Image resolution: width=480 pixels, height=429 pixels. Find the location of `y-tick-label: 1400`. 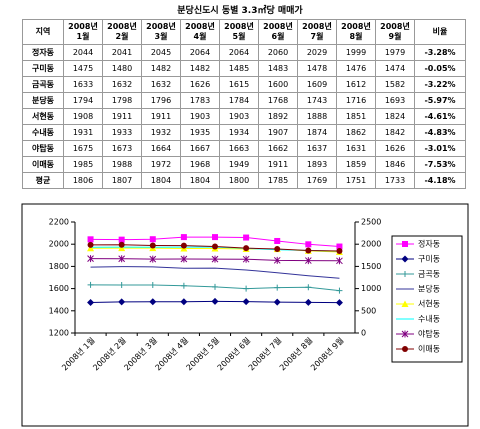

y-tick-label: 1400 is located at coordinates (59, 310).